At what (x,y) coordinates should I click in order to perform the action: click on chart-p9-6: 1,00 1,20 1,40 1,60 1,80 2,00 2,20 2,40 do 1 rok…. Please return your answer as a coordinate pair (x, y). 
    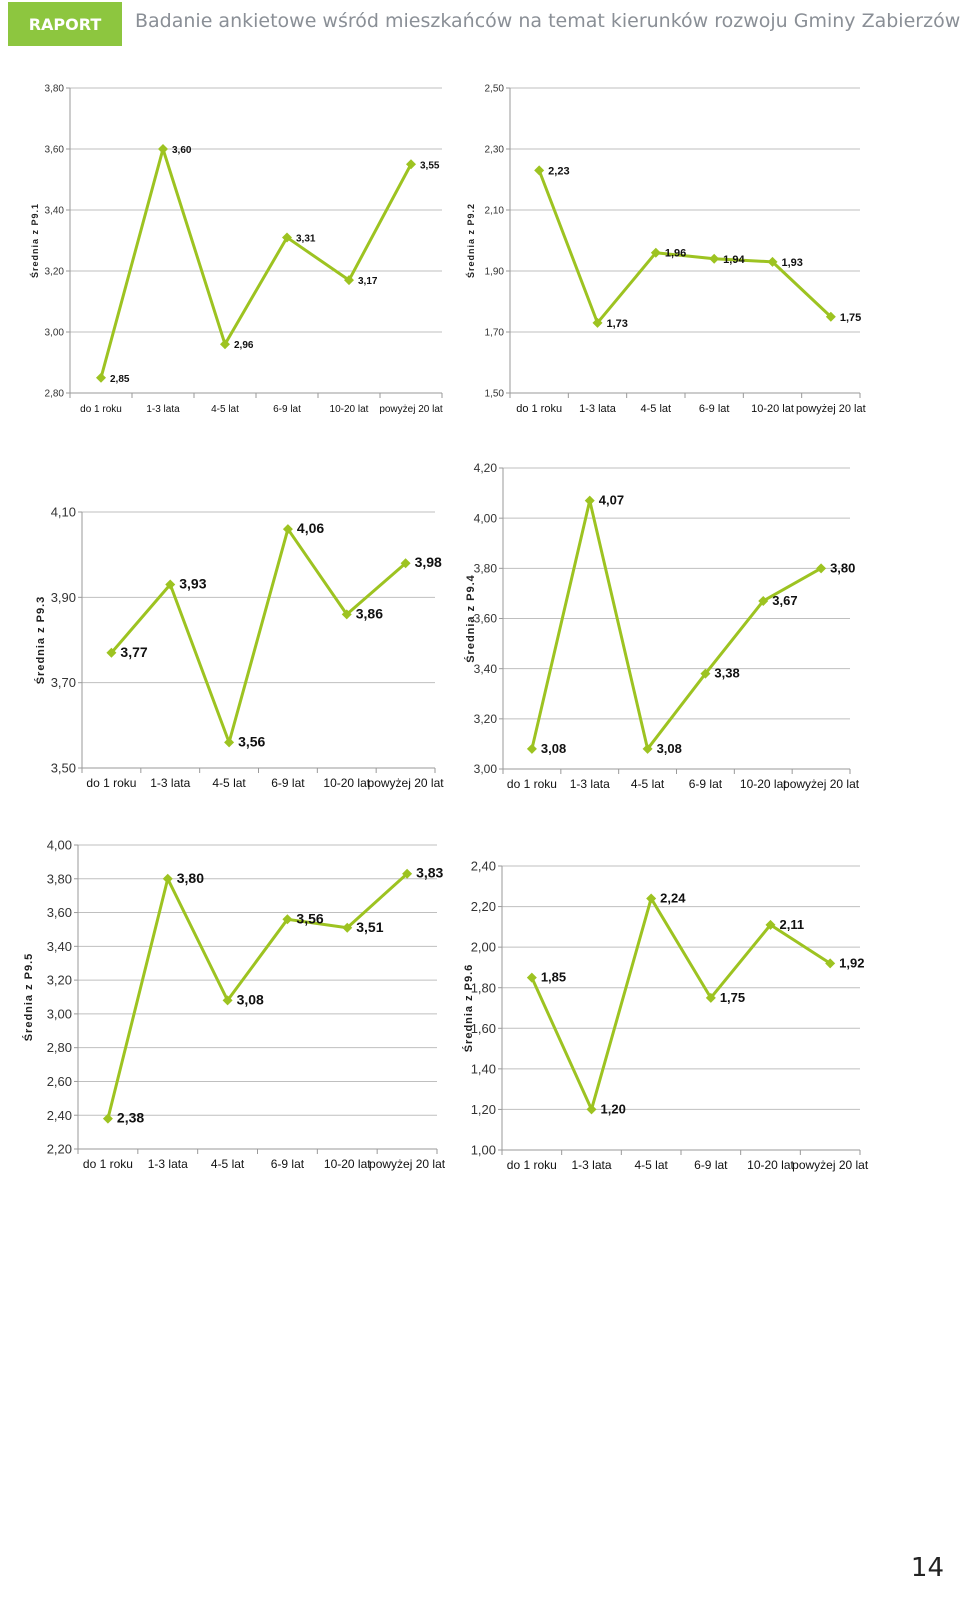
    Looking at the image, I should click on (685, 1022).